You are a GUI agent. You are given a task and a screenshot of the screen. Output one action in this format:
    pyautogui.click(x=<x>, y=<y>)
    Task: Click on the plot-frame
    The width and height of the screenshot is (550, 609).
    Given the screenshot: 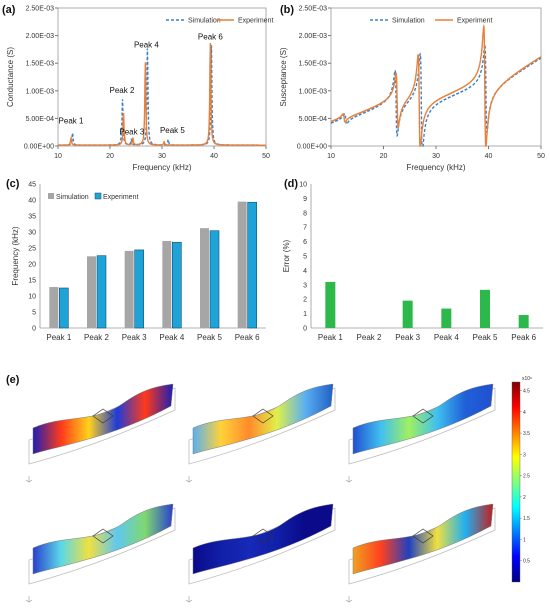 What is the action you would take?
    pyautogui.click(x=436, y=77)
    